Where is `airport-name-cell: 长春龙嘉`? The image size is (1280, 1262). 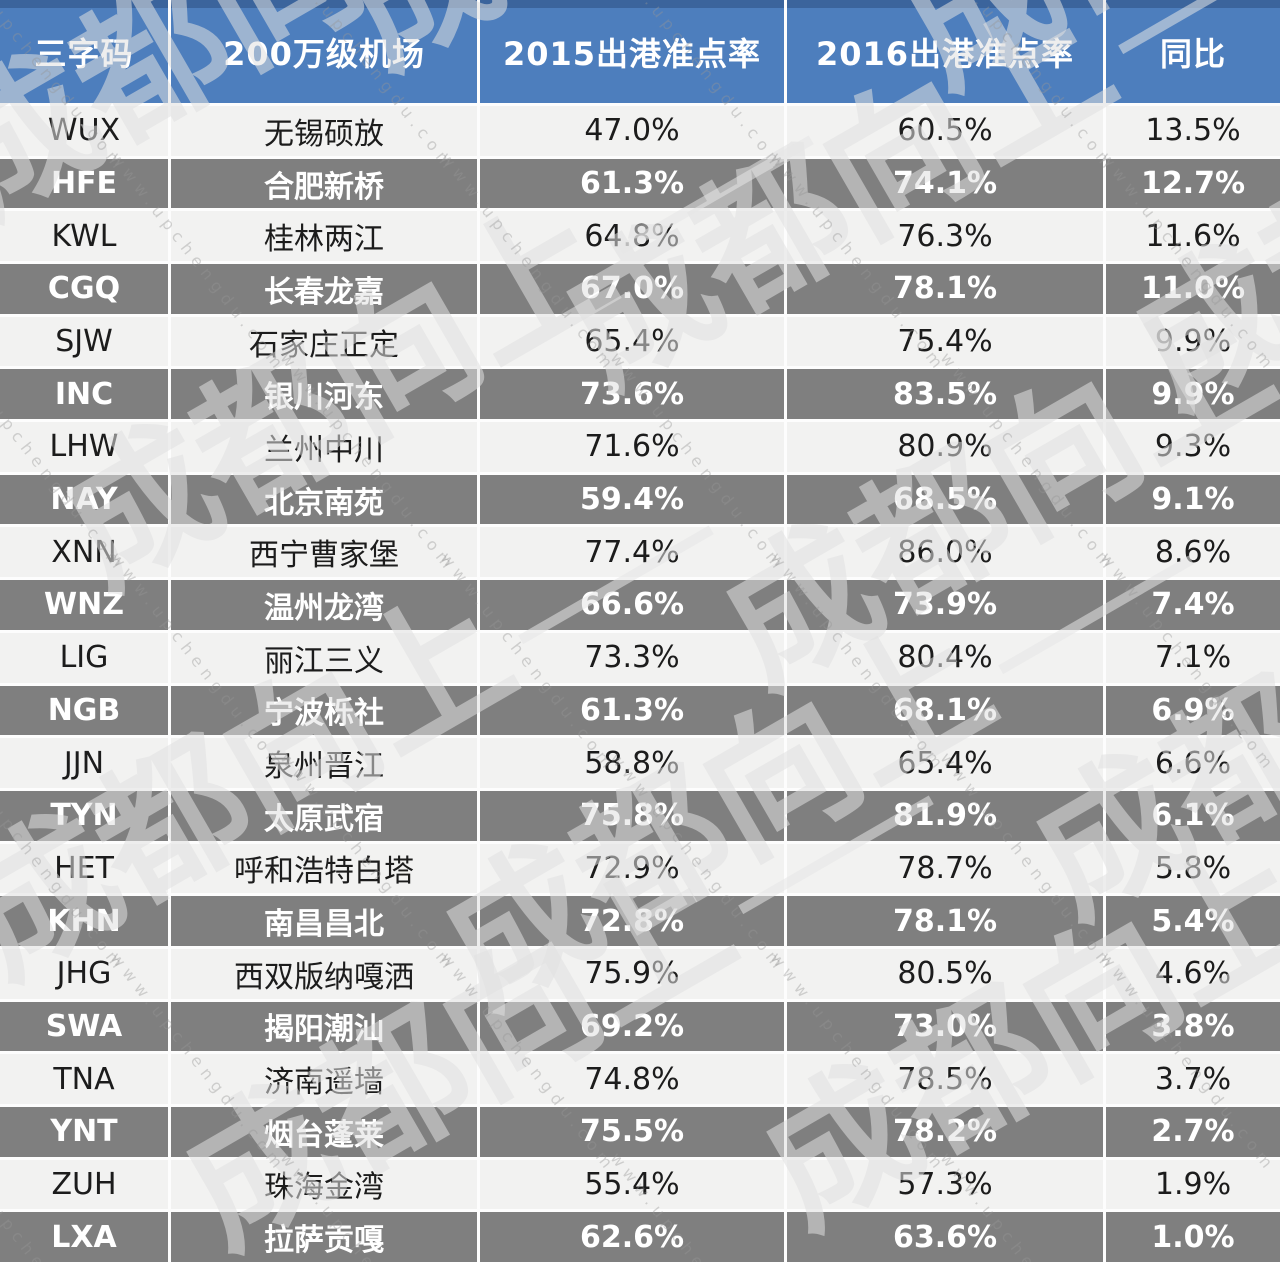
airport-name-cell: 长春龙嘉 is located at coordinates (324, 289).